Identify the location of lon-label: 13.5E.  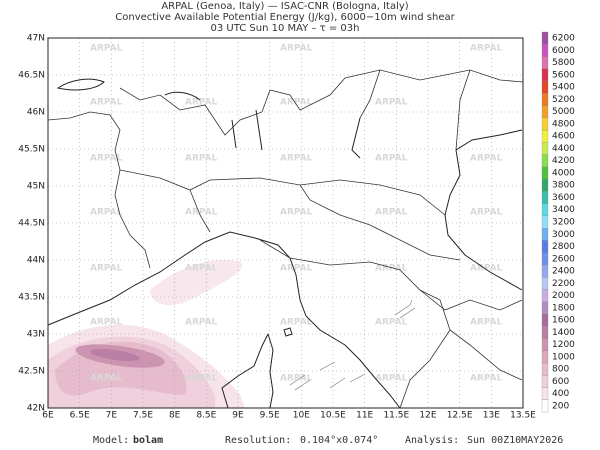
(523, 416).